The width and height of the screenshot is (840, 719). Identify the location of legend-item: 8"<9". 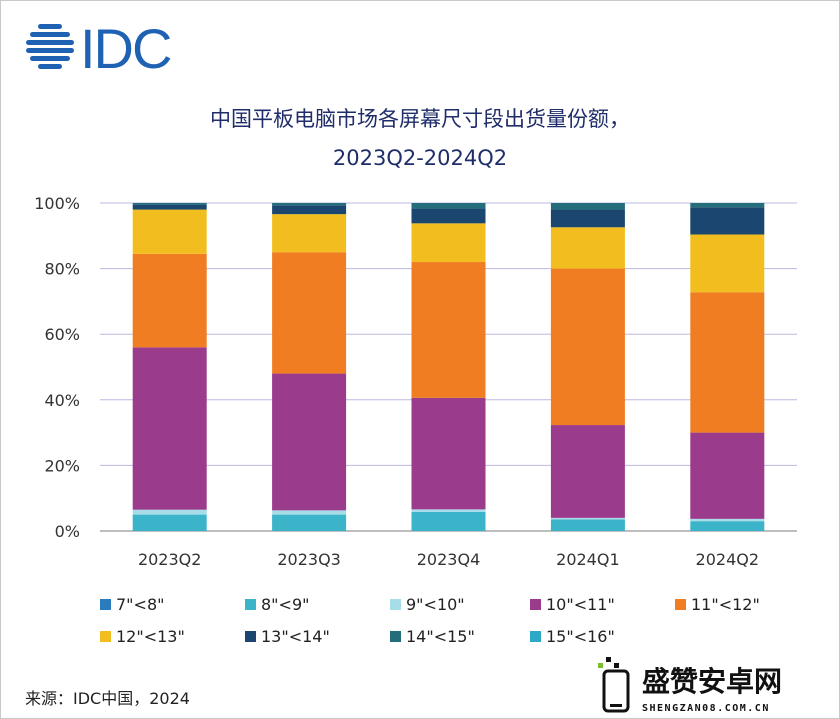
(277, 604).